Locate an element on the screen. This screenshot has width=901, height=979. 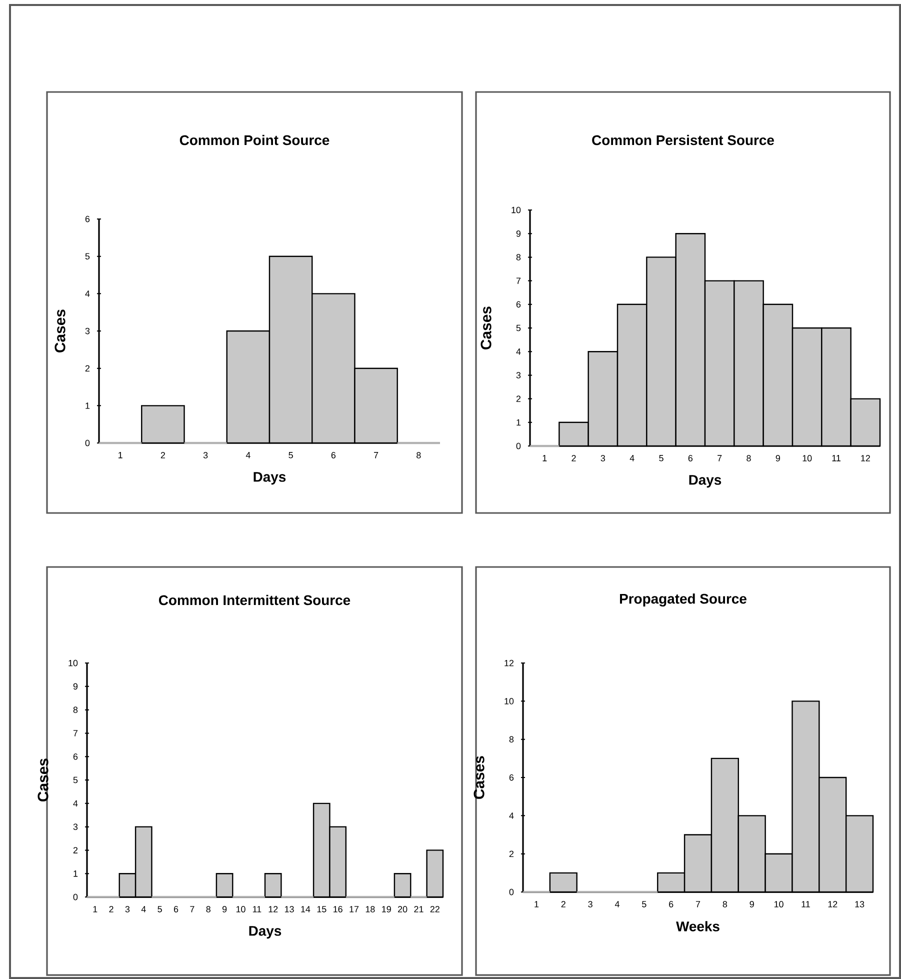
x-axis-title: Weeks is located at coordinates (698, 926).